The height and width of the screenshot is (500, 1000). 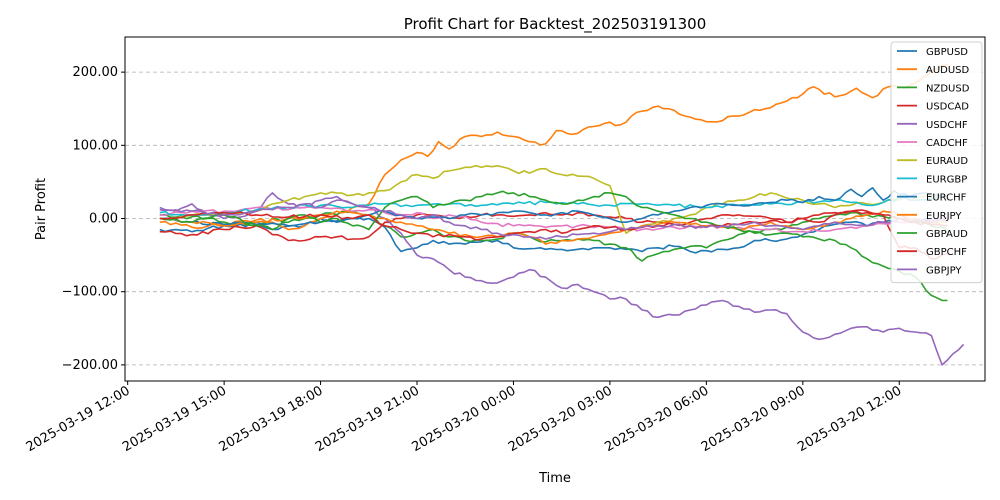 I want to click on legend-entry-label: USDCHF, so click(x=947, y=125).